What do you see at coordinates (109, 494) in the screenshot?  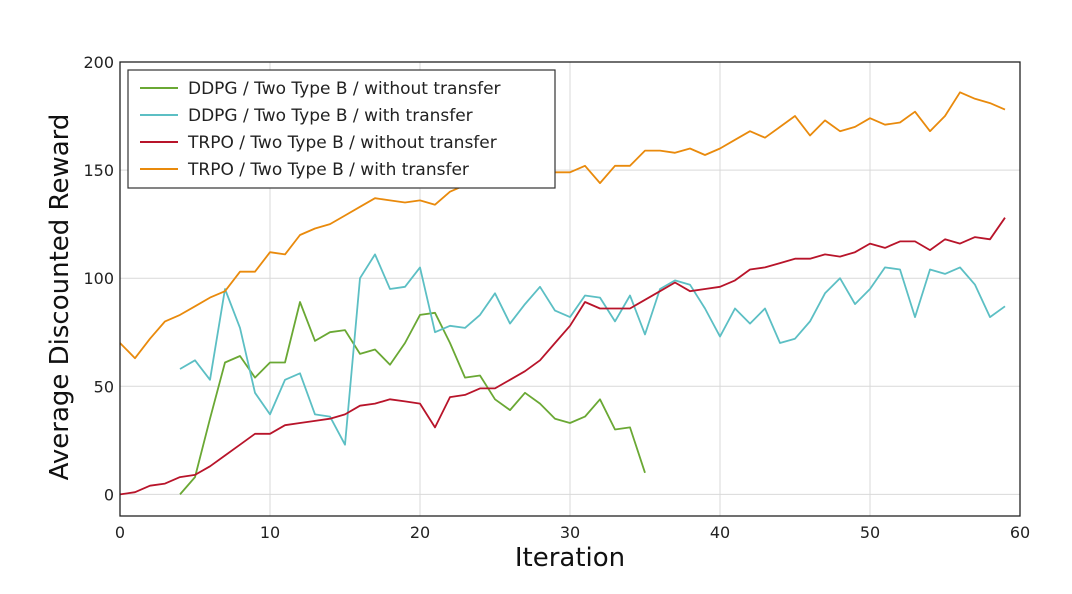 I see `y-tick-label: 0` at bounding box center [109, 494].